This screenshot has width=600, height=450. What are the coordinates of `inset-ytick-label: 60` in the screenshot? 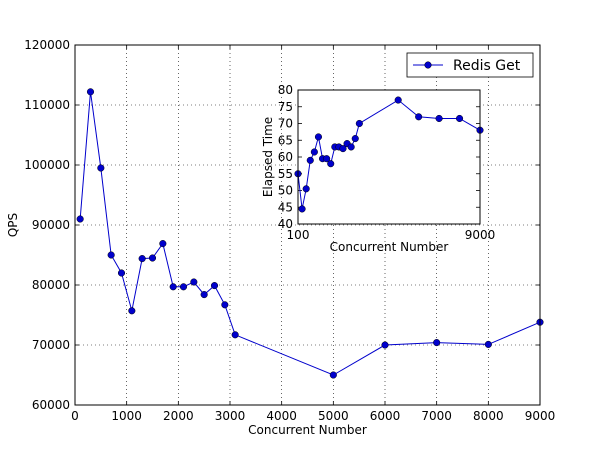 It's located at (285, 157).